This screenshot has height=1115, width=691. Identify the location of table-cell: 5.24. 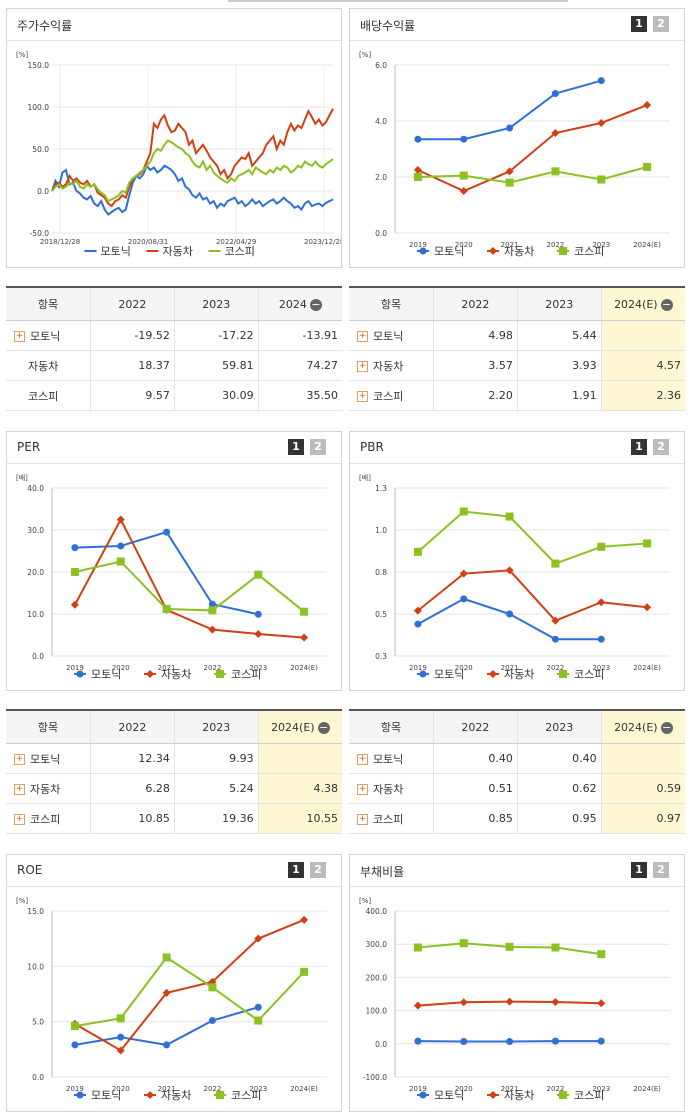
(216, 788).